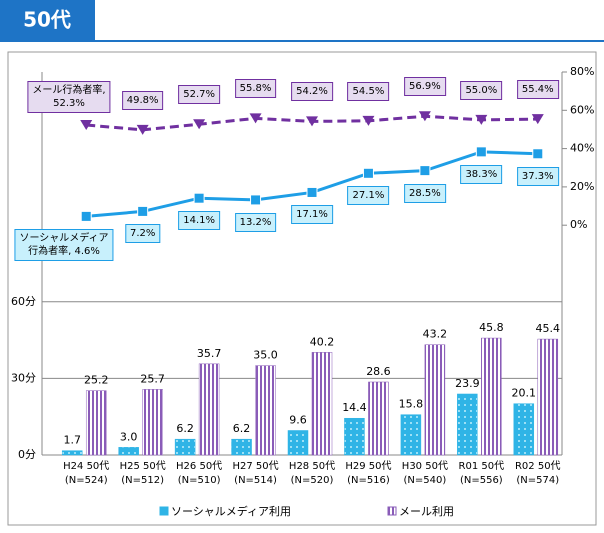 The width and height of the screenshot is (604, 533). I want to click on line-annotation: メール行為者率, 52.3%, so click(69, 97).